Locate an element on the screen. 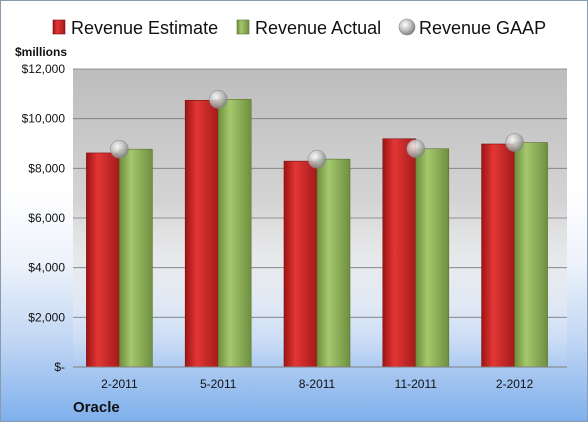 Image resolution: width=588 pixels, height=422 pixels. y-unit-label: $millions is located at coordinates (41, 52).